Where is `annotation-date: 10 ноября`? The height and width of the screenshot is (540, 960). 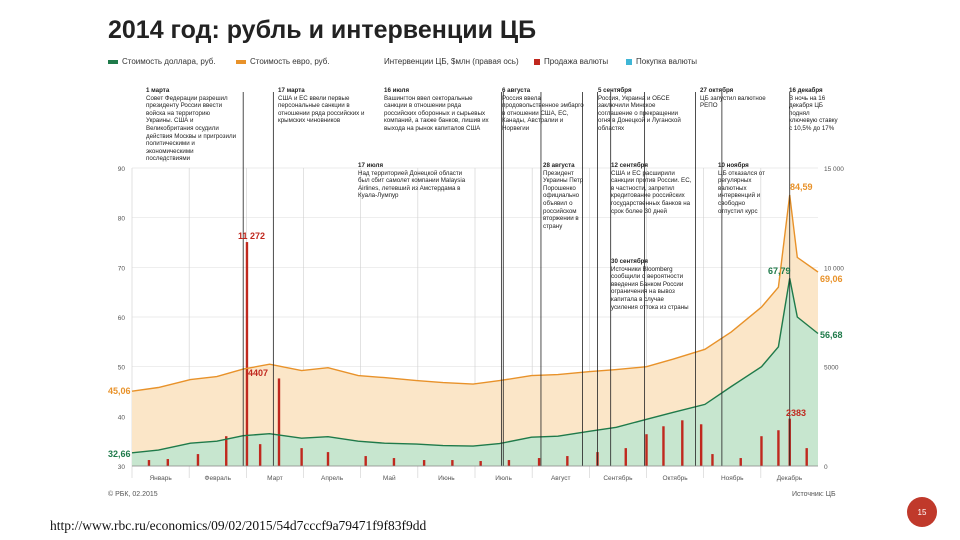 annotation-date: 10 ноября is located at coordinates (733, 165).